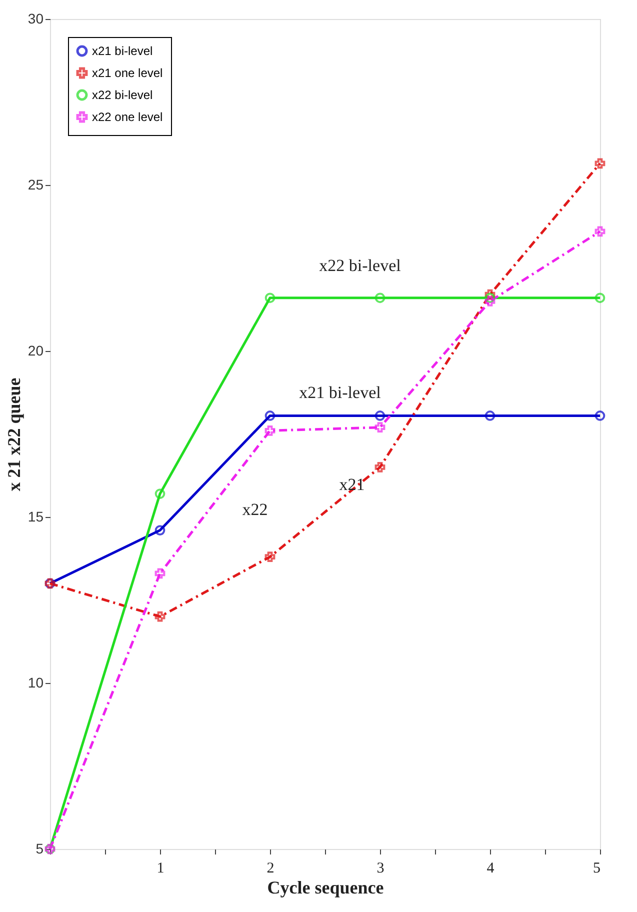 This screenshot has width=637, height=912. What do you see at coordinates (380, 868) in the screenshot?
I see `x-tick-label: 3` at bounding box center [380, 868].